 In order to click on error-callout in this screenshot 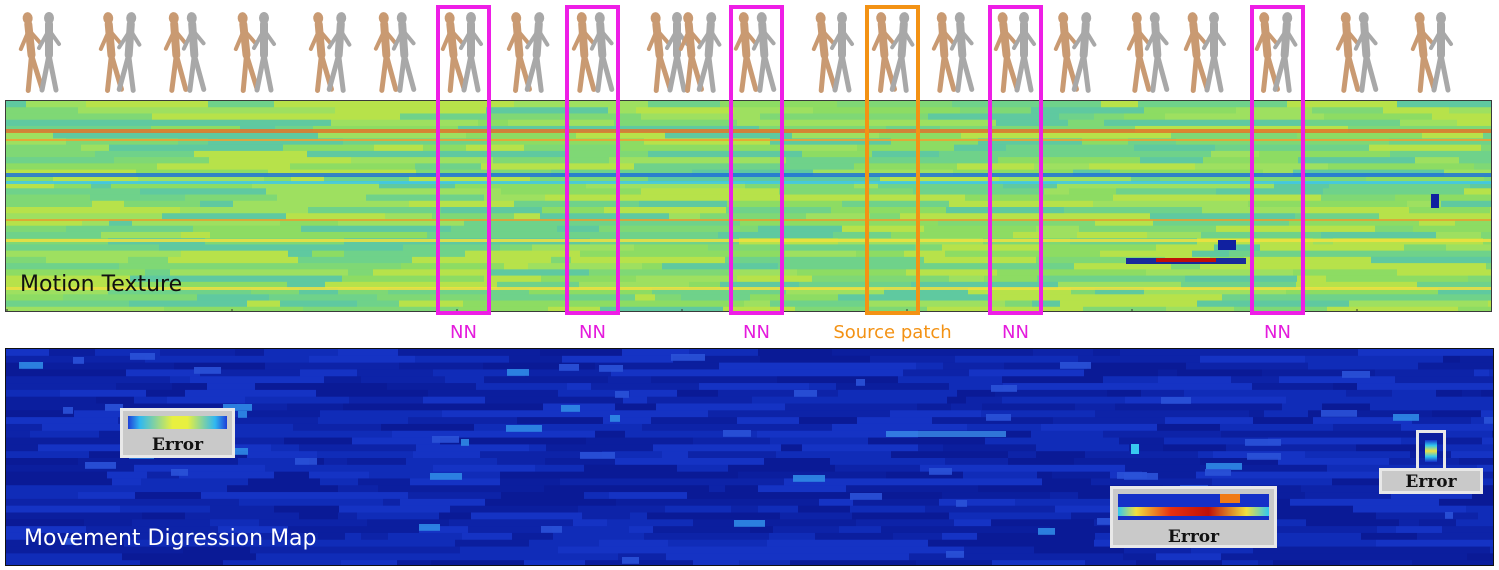, I will do `click(1431, 450)`.